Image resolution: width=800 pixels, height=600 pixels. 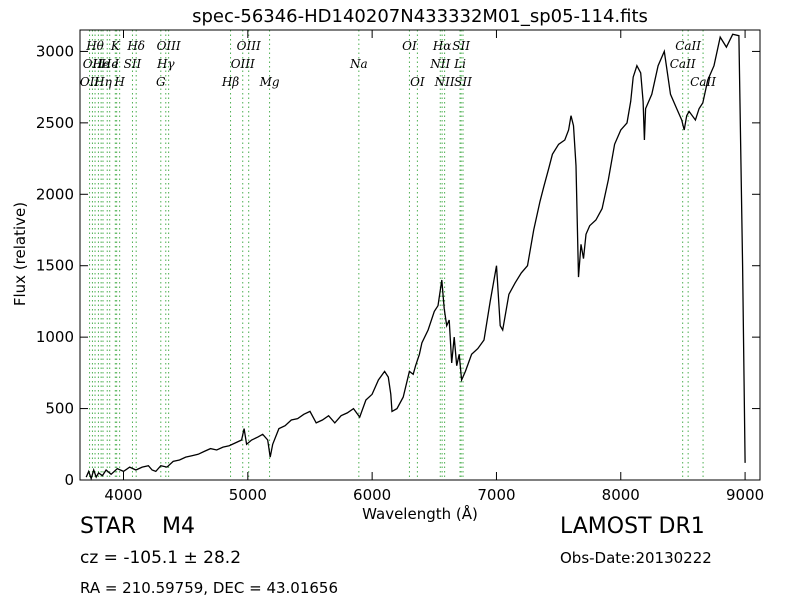 I want to click on y-tick-label: 2000, so click(x=55, y=194).